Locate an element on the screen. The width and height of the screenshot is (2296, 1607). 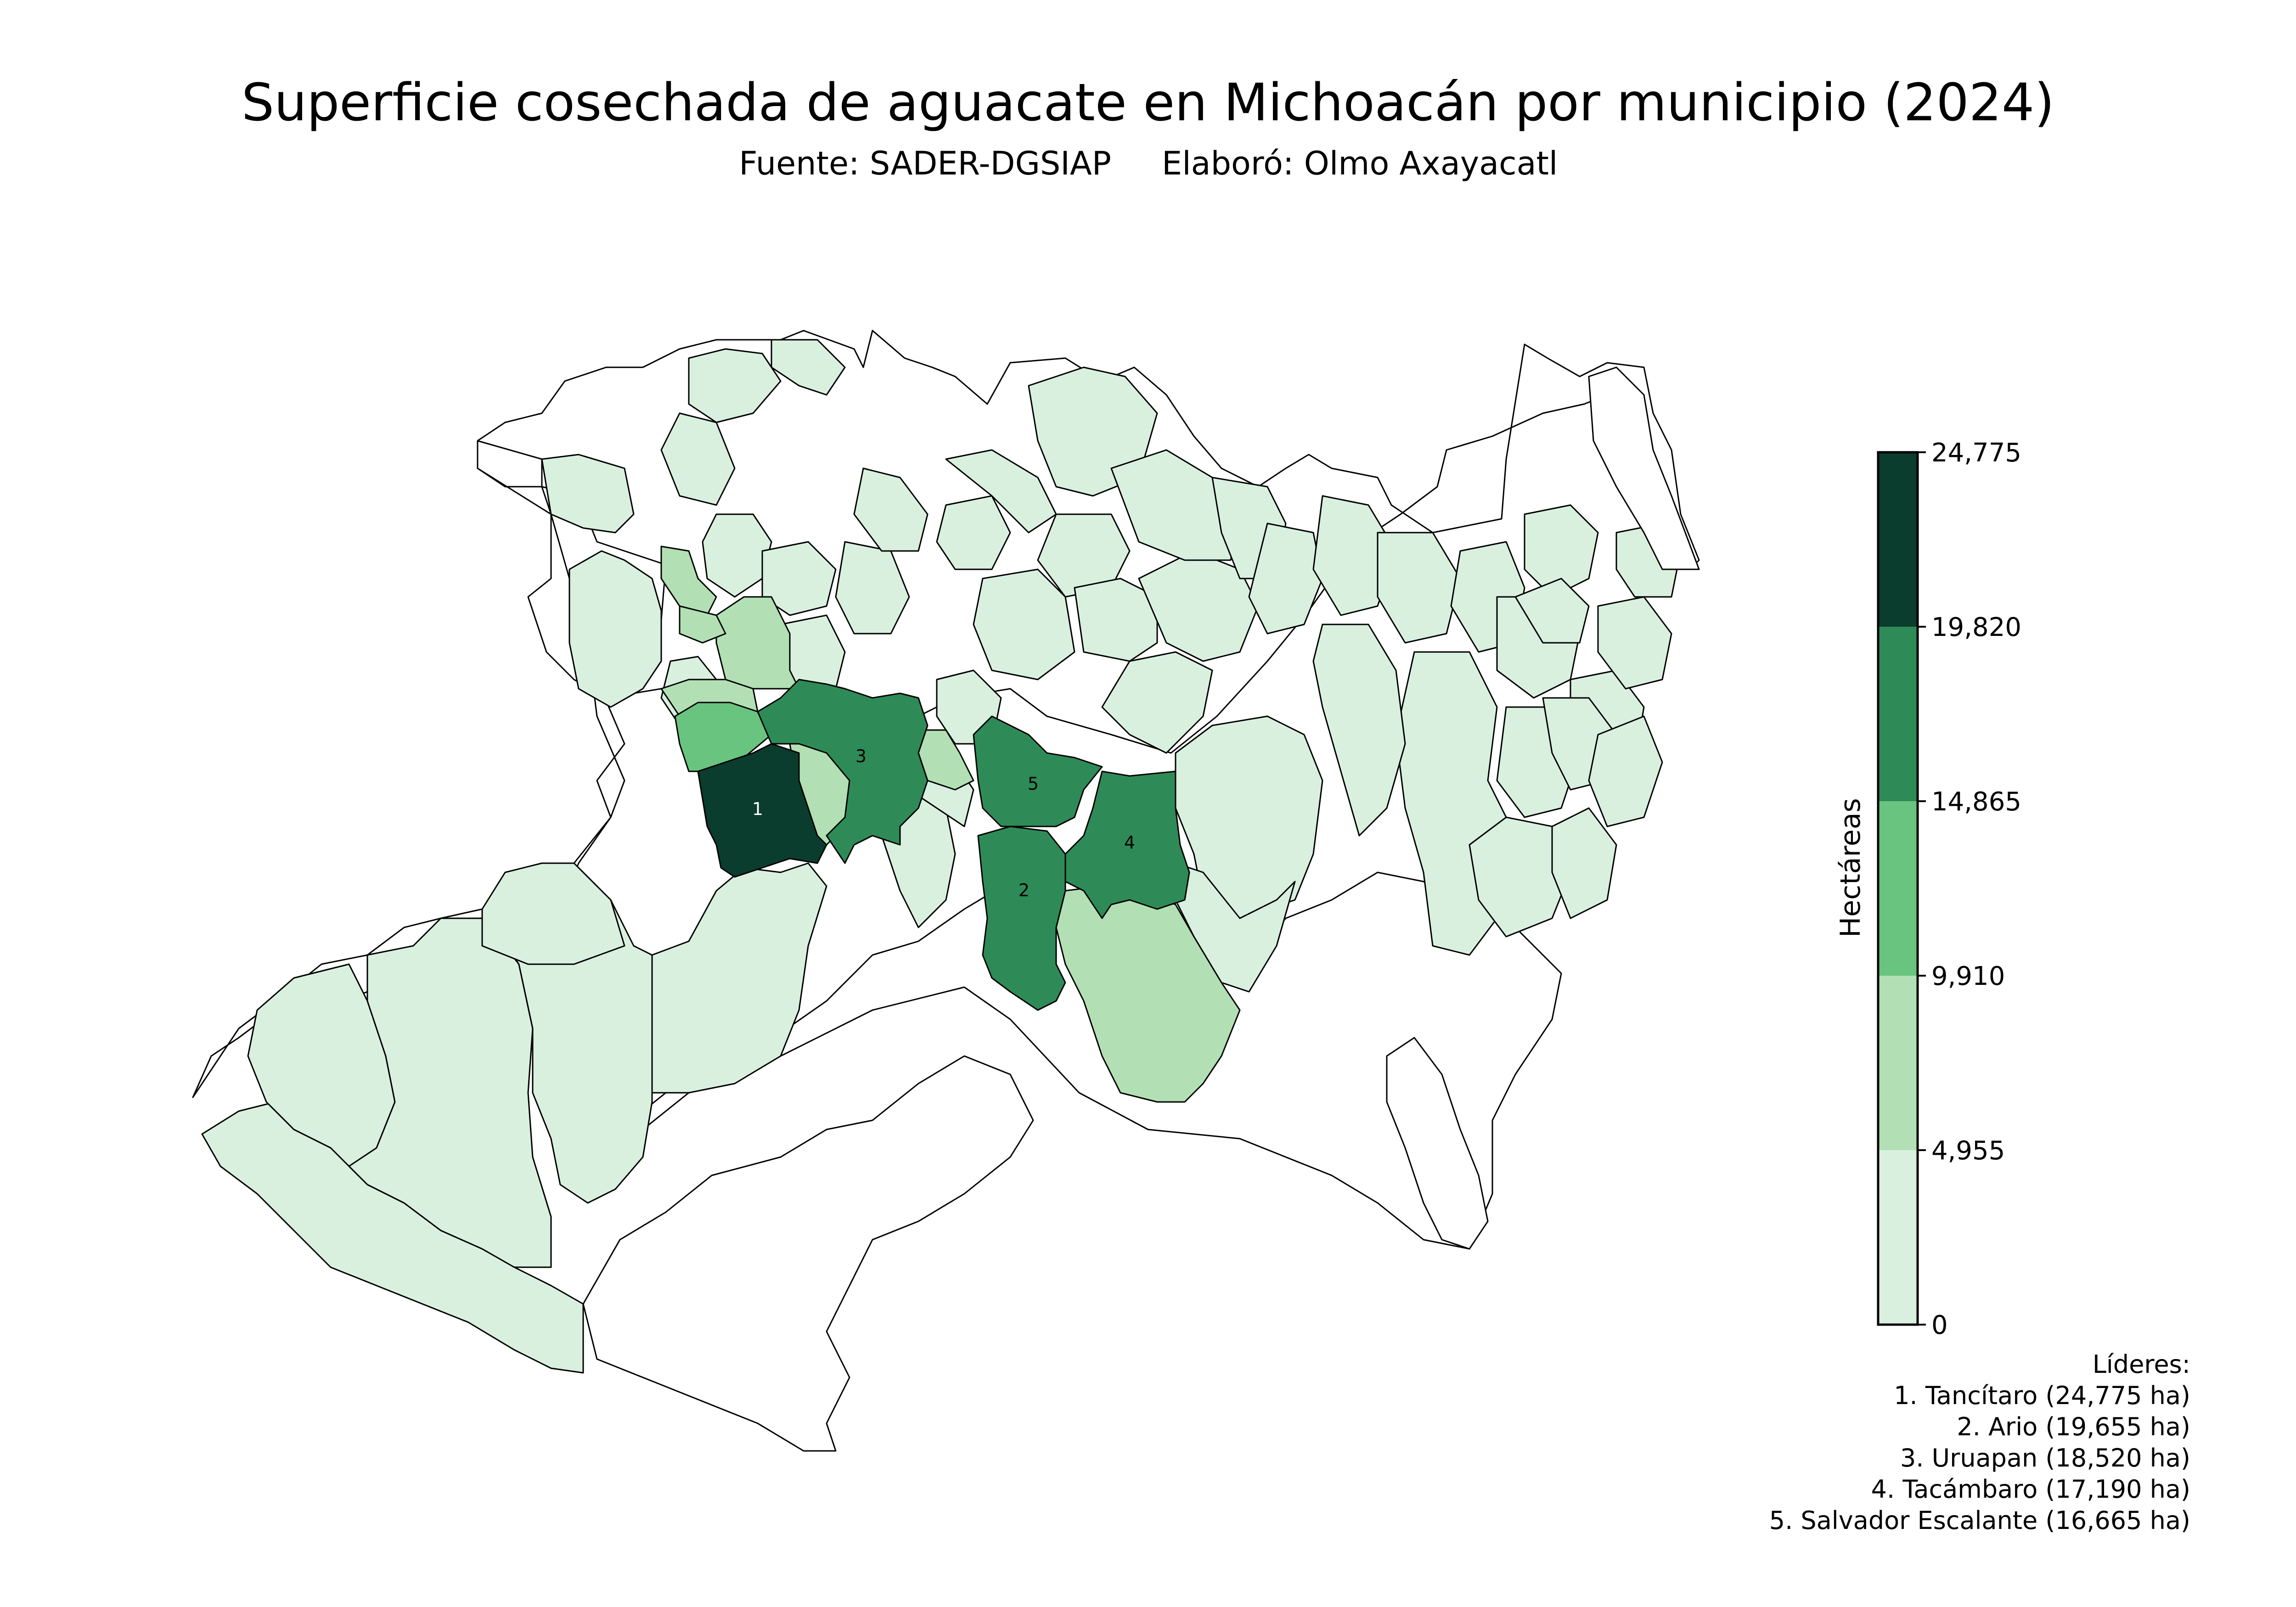
rank-label-1: 1 is located at coordinates (757, 809).